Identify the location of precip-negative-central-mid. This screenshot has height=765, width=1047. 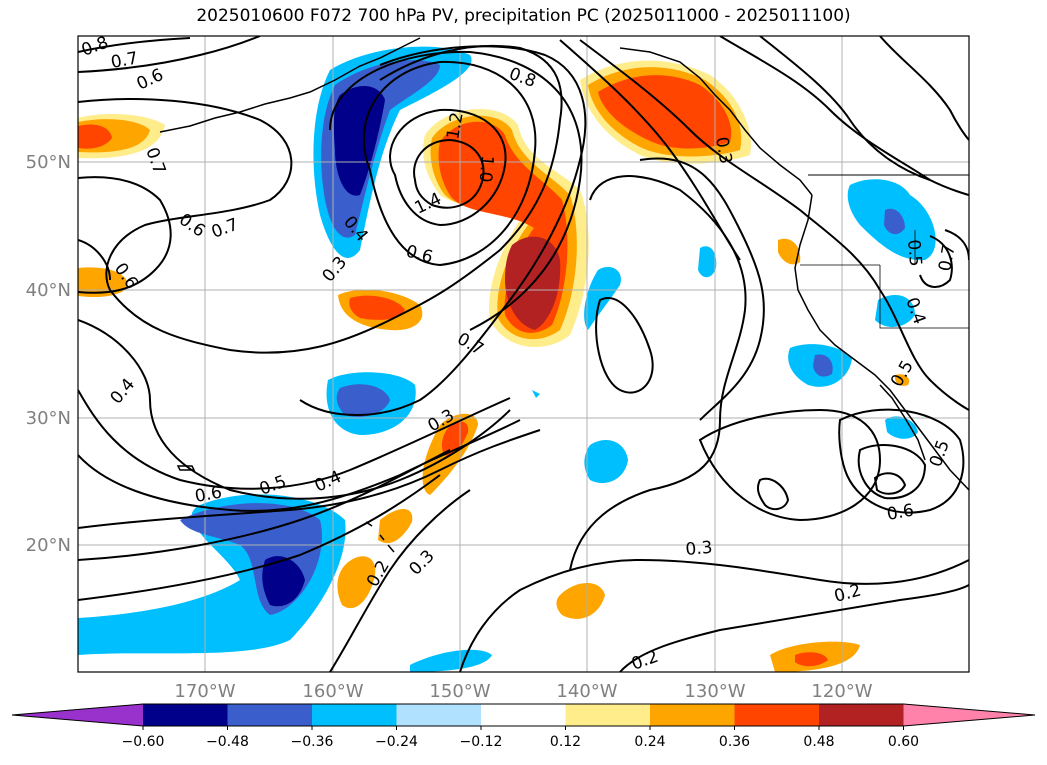
(363, 400).